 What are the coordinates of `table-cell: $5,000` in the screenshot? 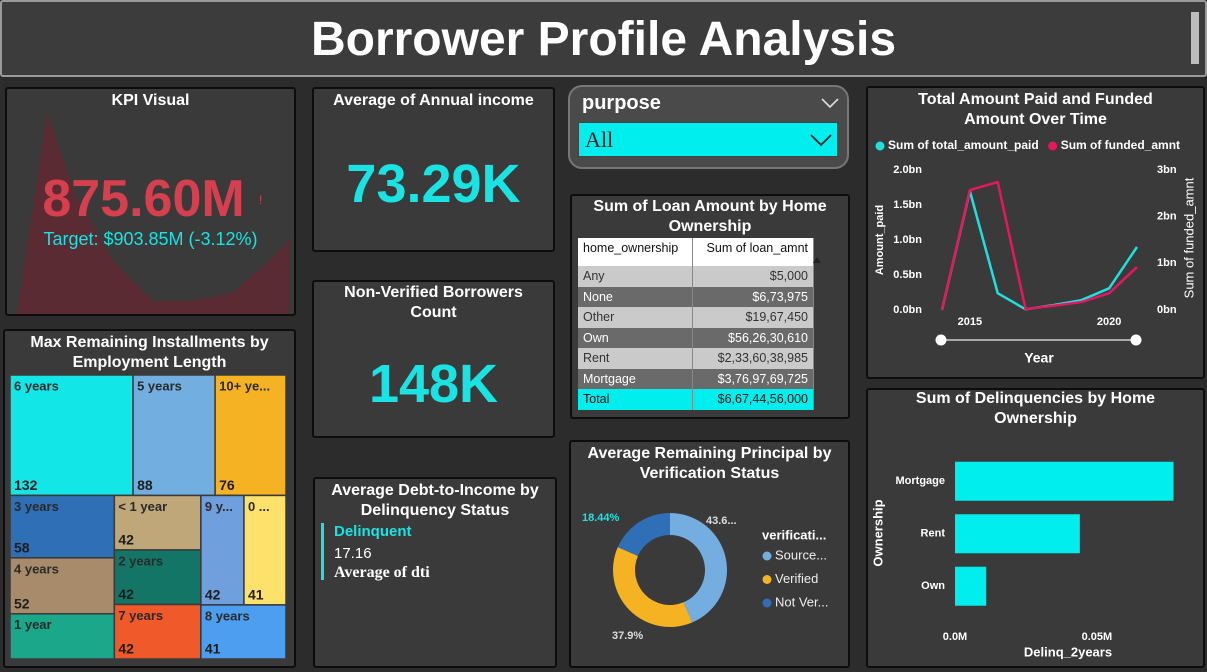 It's located at (753, 276).